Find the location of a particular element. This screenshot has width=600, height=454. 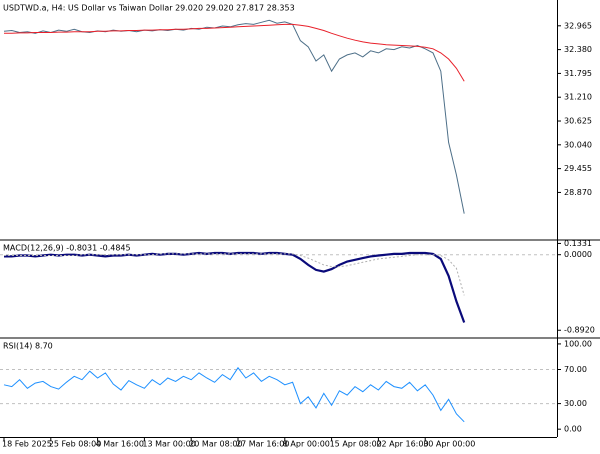

y-tick-label: 0.00 is located at coordinates (573, 429).